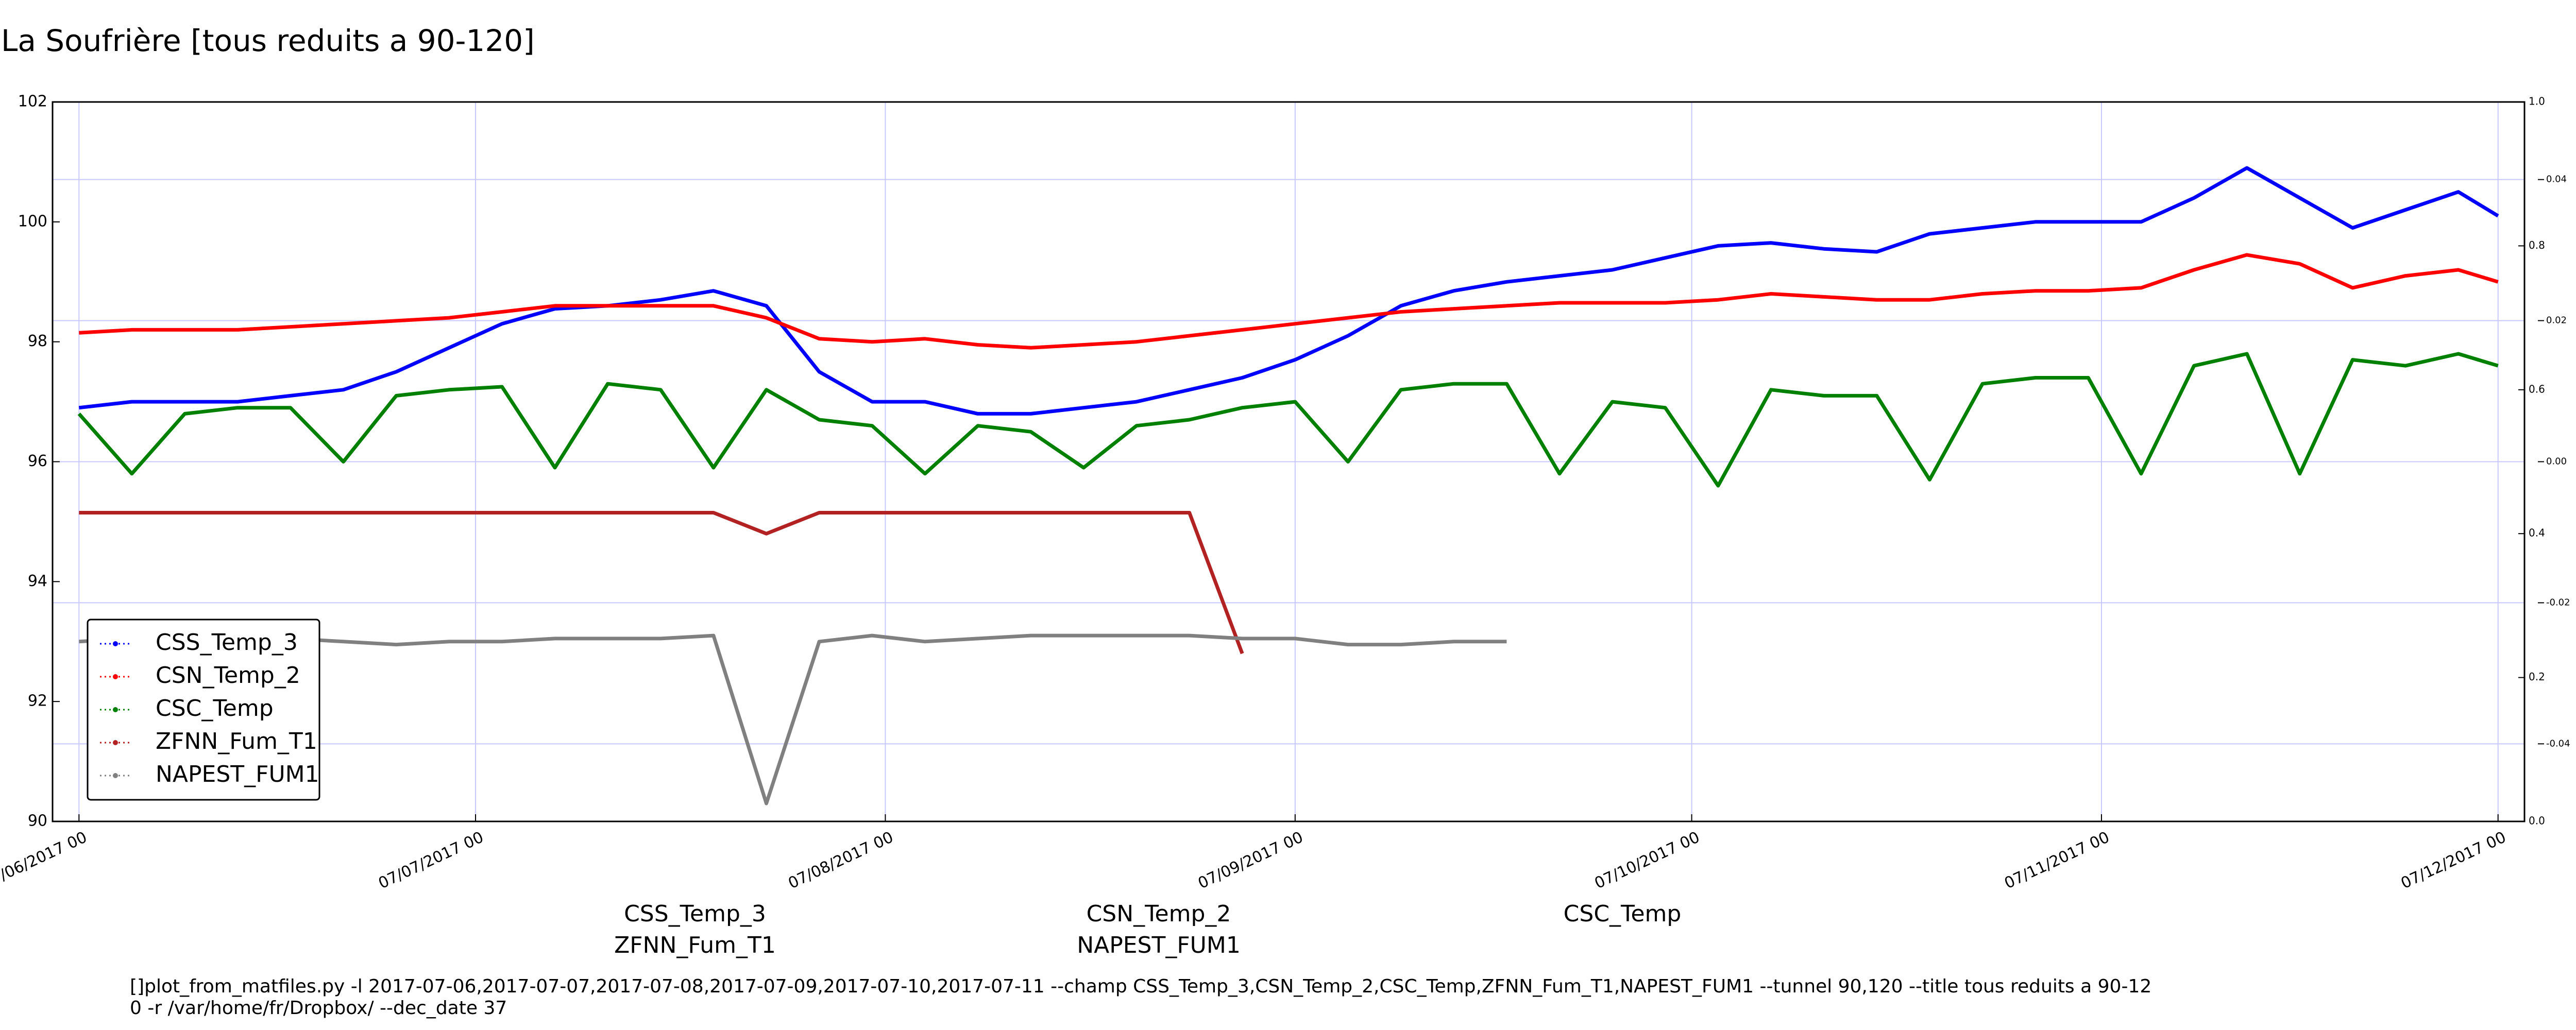  What do you see at coordinates (1647, 860) in the screenshot?
I see `x-tick-label: 07/10/2017 00` at bounding box center [1647, 860].